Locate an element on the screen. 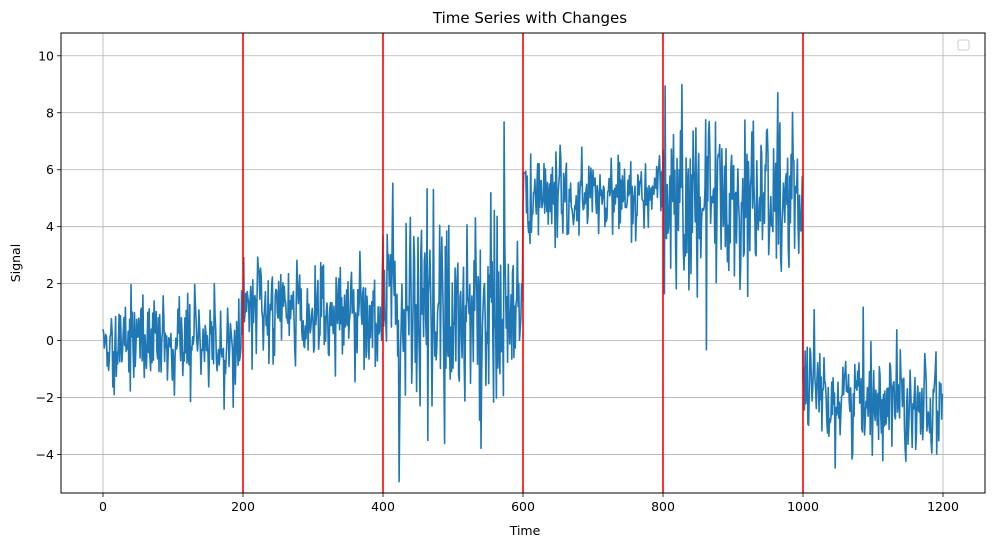 The height and width of the screenshot is (547, 999). x-tick-label: 400 is located at coordinates (383, 506).